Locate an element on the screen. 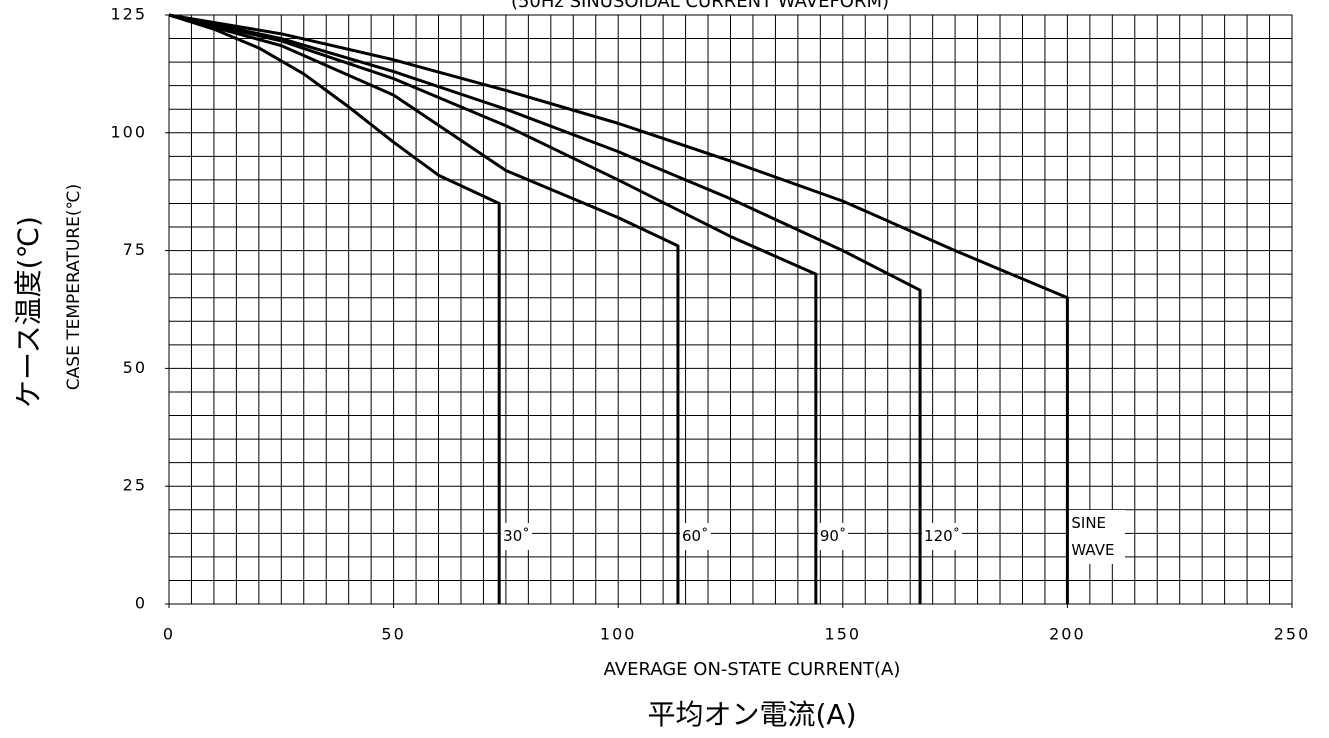 This screenshot has height=738, width=1329. y-tick-label: 75 is located at coordinates (135, 249).